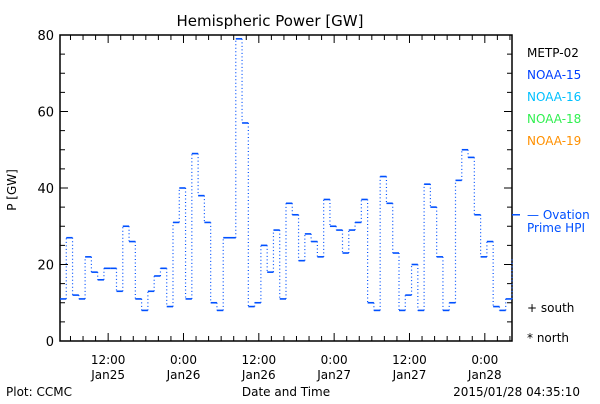 The image size is (600, 404). What do you see at coordinates (484, 375) in the screenshot?
I see `x-tick-date: Jan28` at bounding box center [484, 375].